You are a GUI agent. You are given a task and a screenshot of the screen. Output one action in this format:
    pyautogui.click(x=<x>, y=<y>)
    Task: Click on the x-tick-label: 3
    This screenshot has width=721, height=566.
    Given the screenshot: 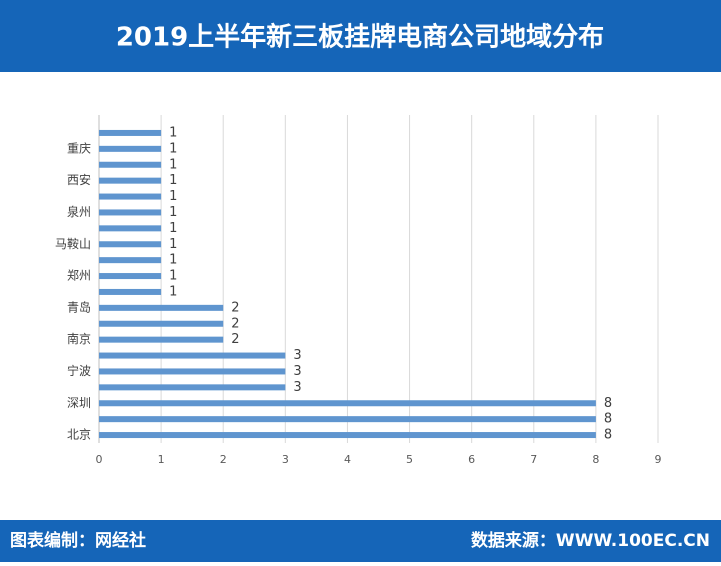 What is the action you would take?
    pyautogui.click(x=285, y=459)
    